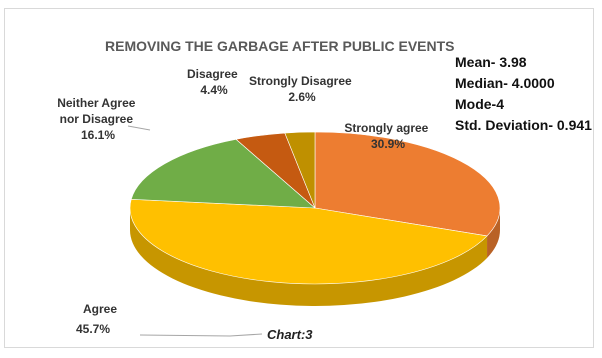 Image resolution: width=602 pixels, height=358 pixels. I want to click on slice-label-neither: Neither Agree nor Disagree 16.1%, so click(98, 119).